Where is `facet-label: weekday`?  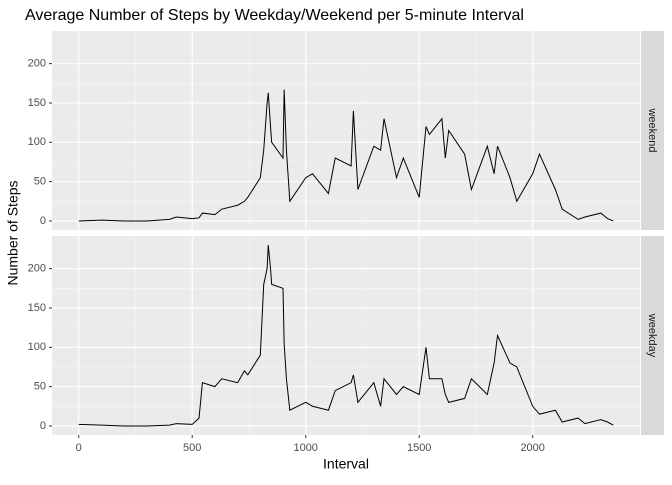 facet-label: weekday is located at coordinates (652, 335).